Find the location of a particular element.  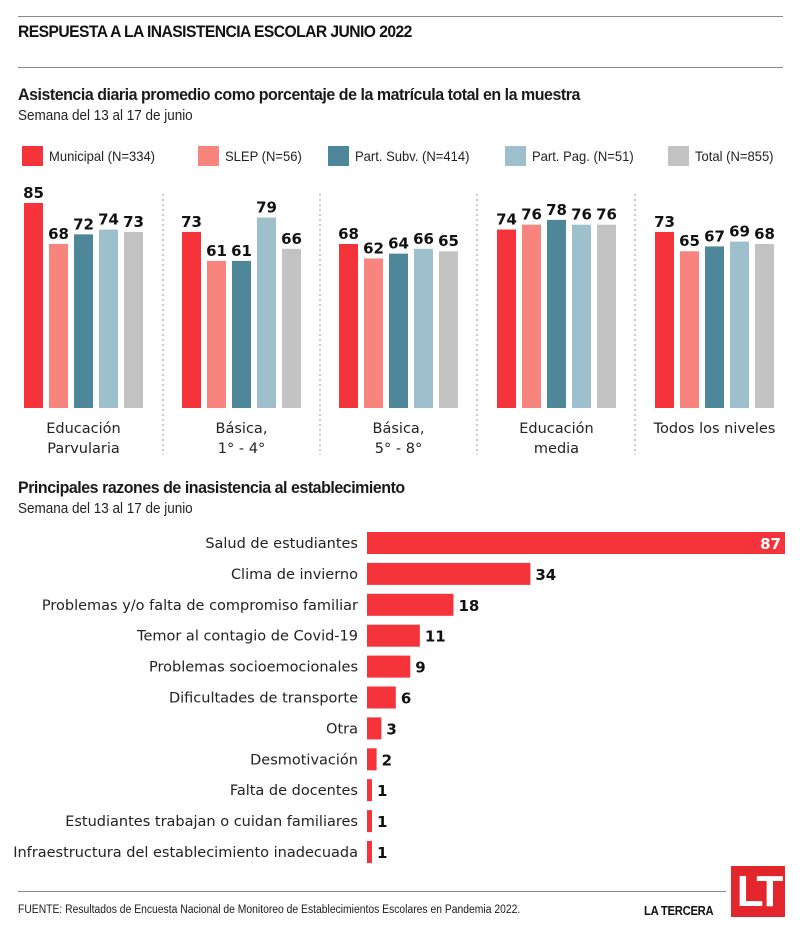

reason-label: Problemas socioemocionales is located at coordinates (253, 668).